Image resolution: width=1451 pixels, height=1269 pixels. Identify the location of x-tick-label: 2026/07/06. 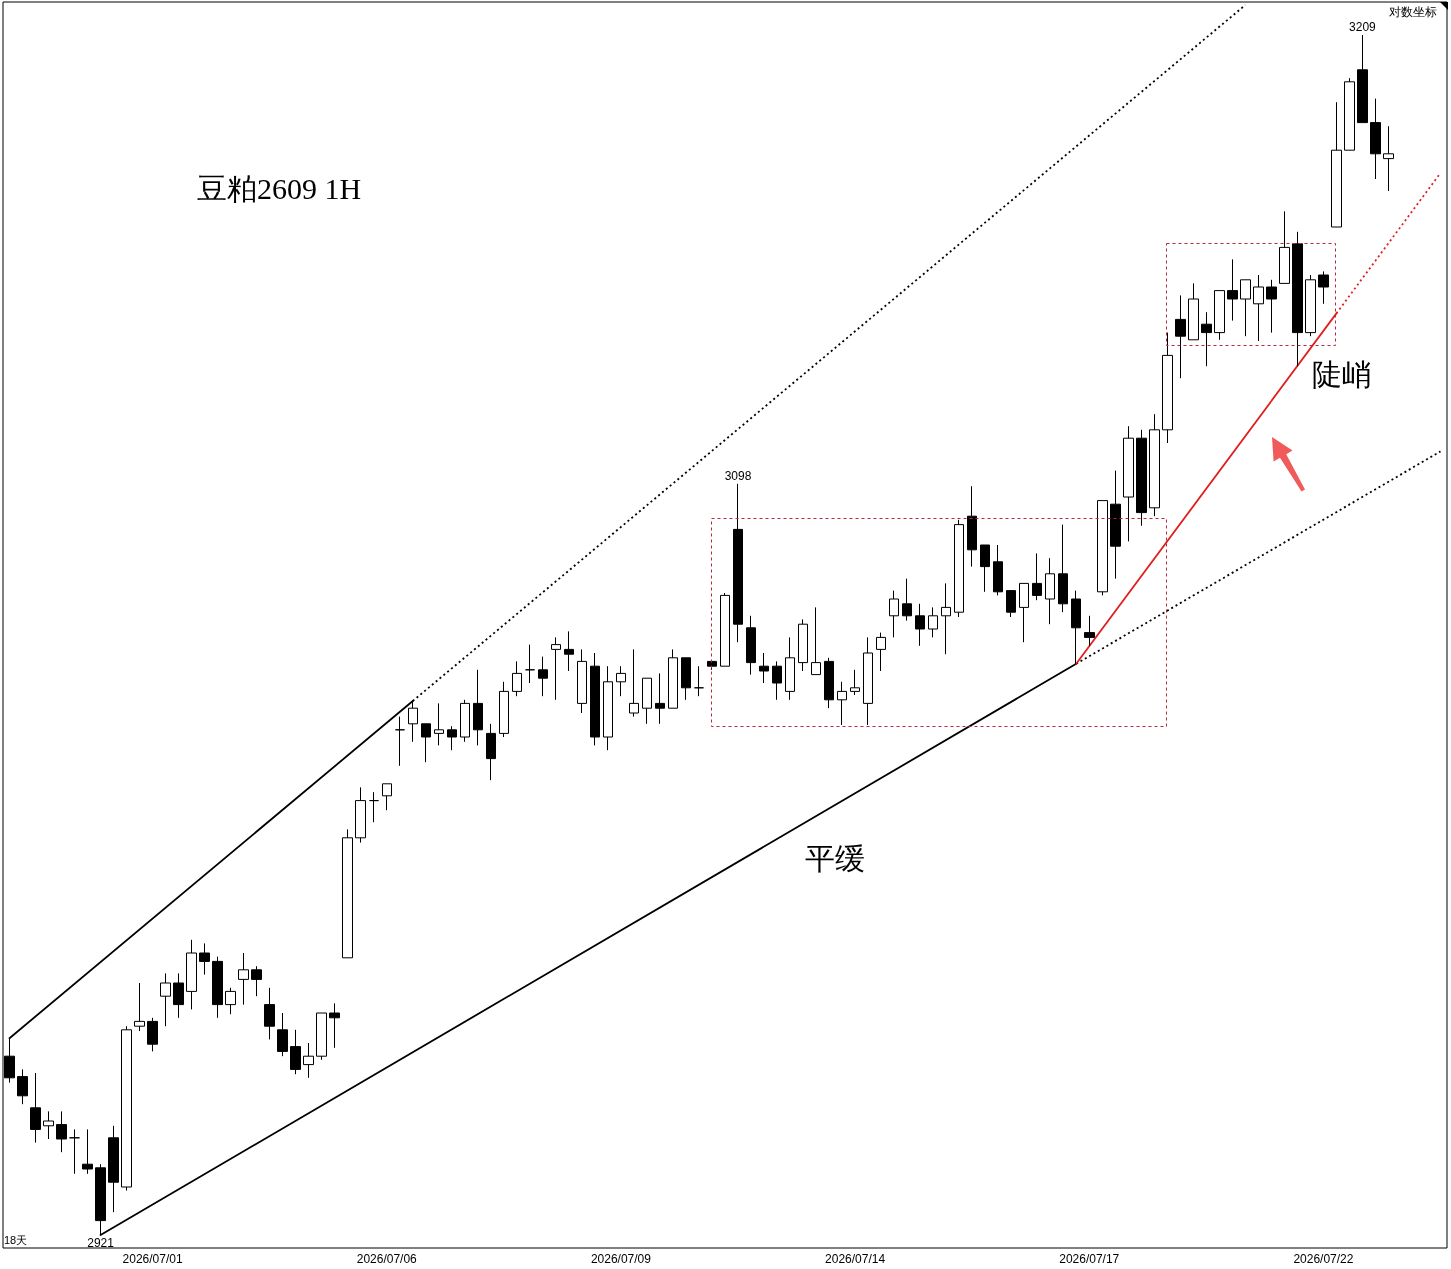
(387, 1259).